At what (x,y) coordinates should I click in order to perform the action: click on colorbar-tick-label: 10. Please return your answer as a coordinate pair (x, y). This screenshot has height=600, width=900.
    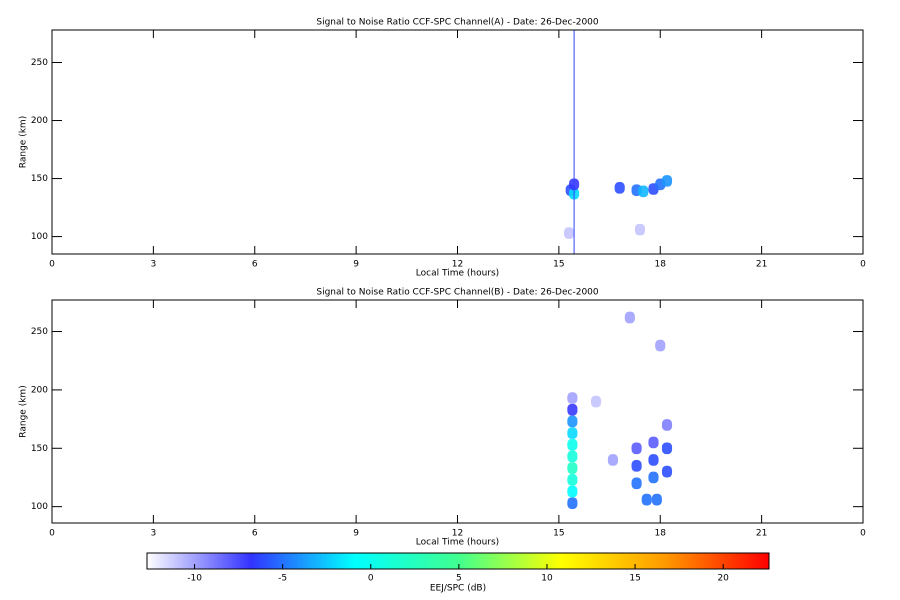
    Looking at the image, I should click on (547, 579).